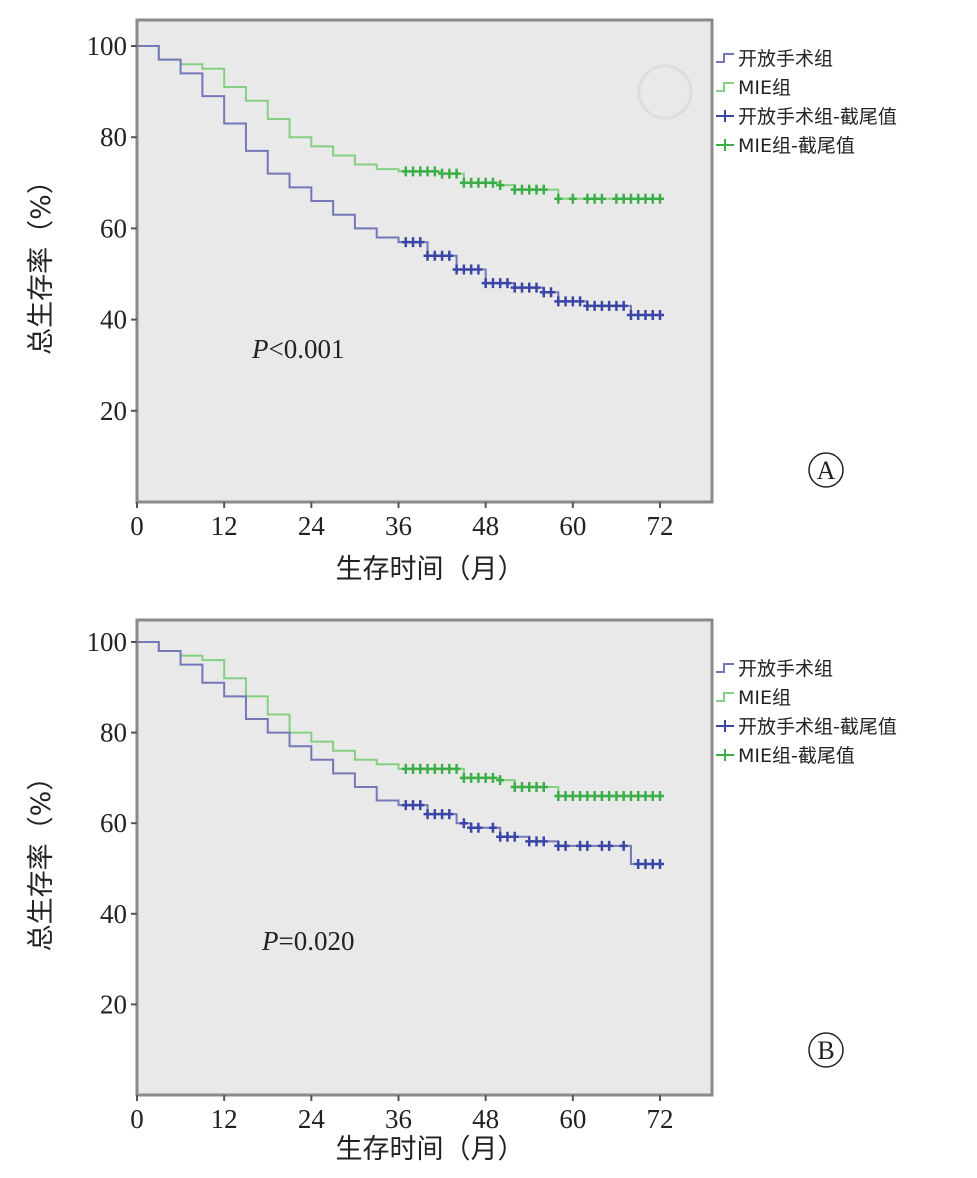 Image resolution: width=977 pixels, height=1178 pixels. What do you see at coordinates (398, 181) in the screenshot?
I see `survival-curve-open` at bounding box center [398, 181].